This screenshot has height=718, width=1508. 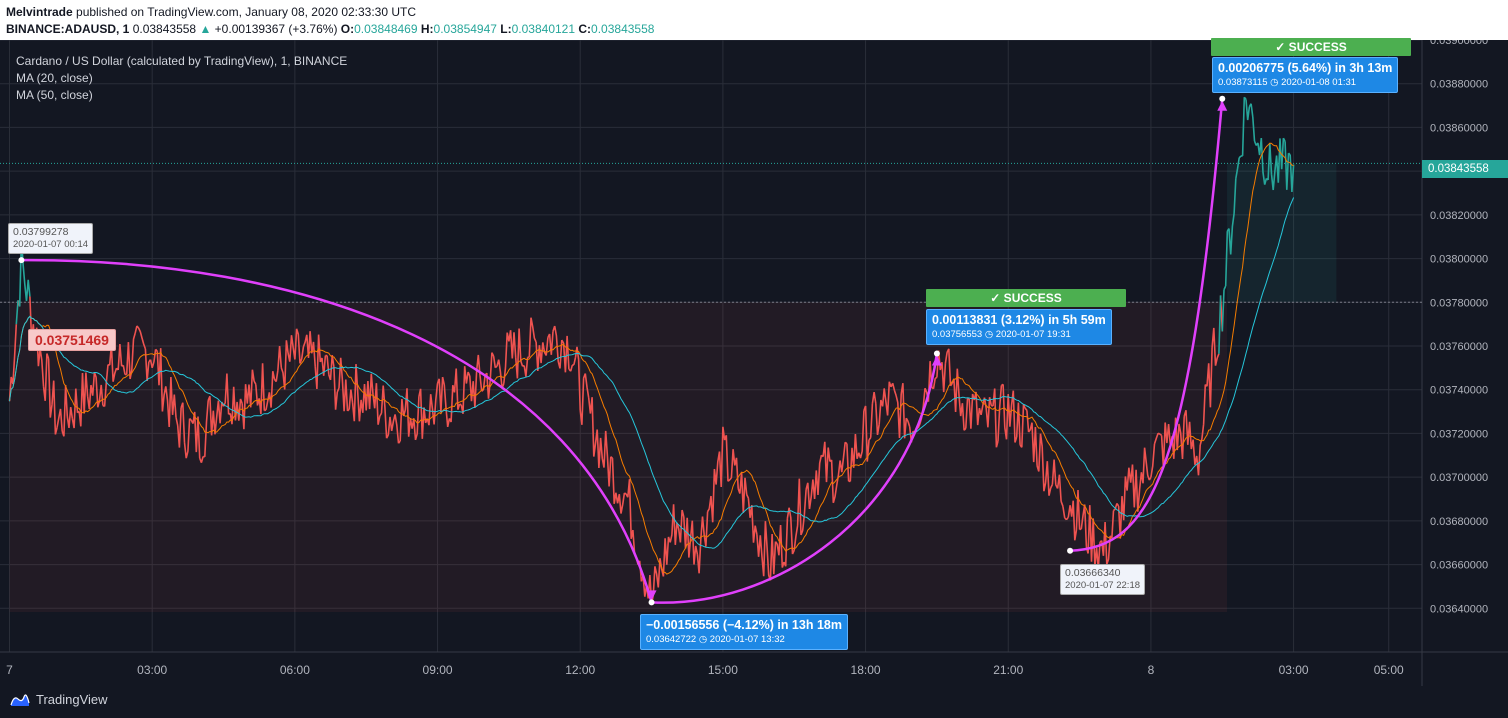 What do you see at coordinates (54, 78) in the screenshot?
I see `legend-ma20: MA (20, close)` at bounding box center [54, 78].